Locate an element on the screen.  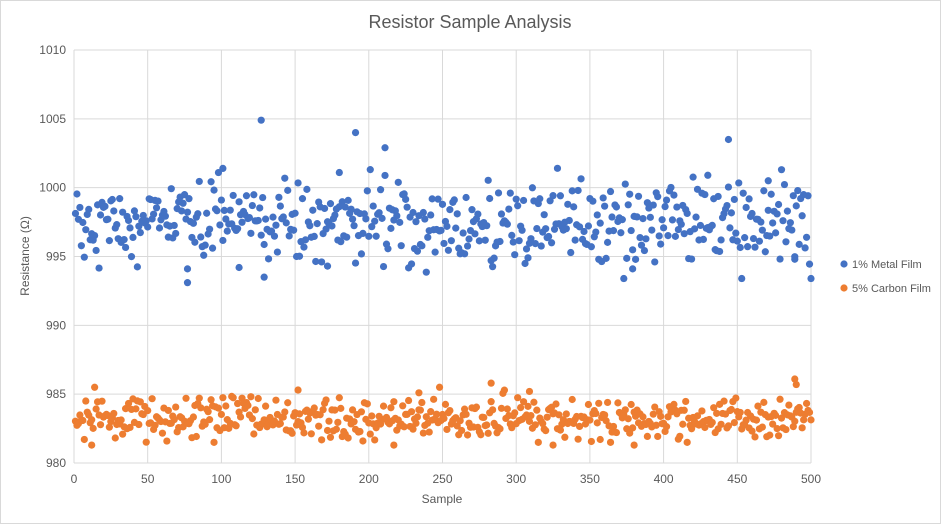
legend-entry: 5% Carbon Film is located at coordinates (891, 289).